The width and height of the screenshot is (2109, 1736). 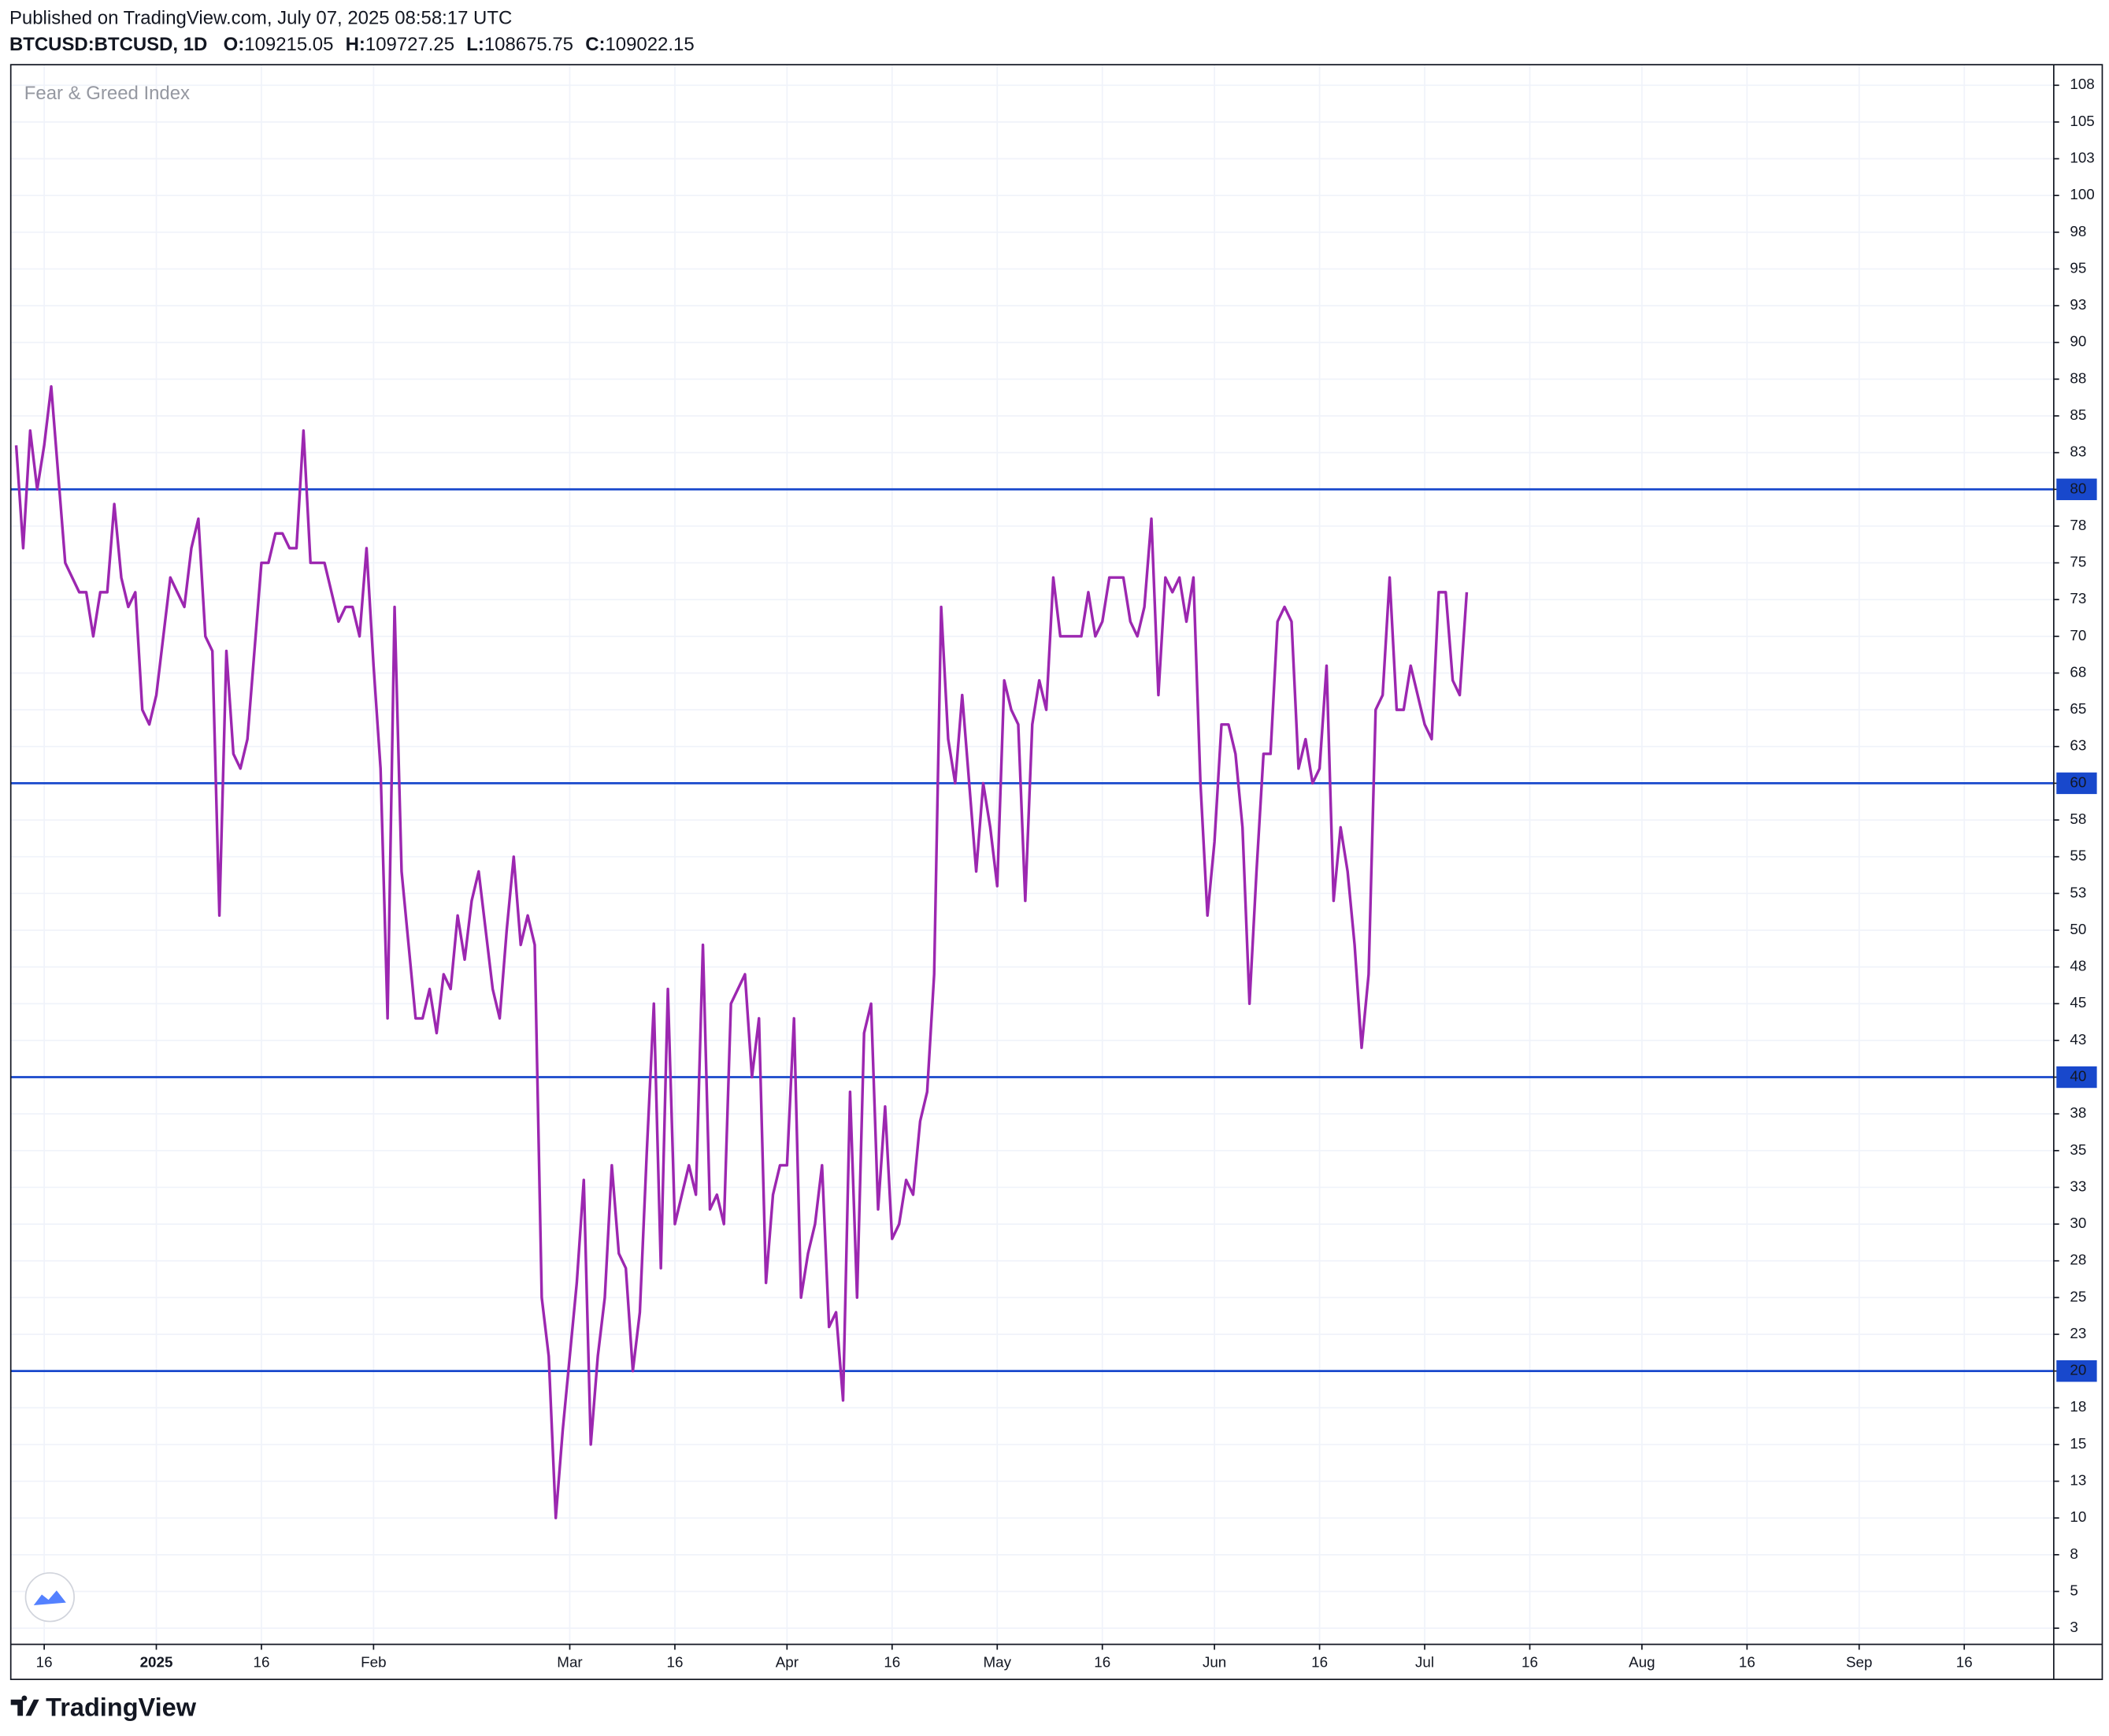 I want to click on y-tick-label: 93, so click(x=2078, y=304).